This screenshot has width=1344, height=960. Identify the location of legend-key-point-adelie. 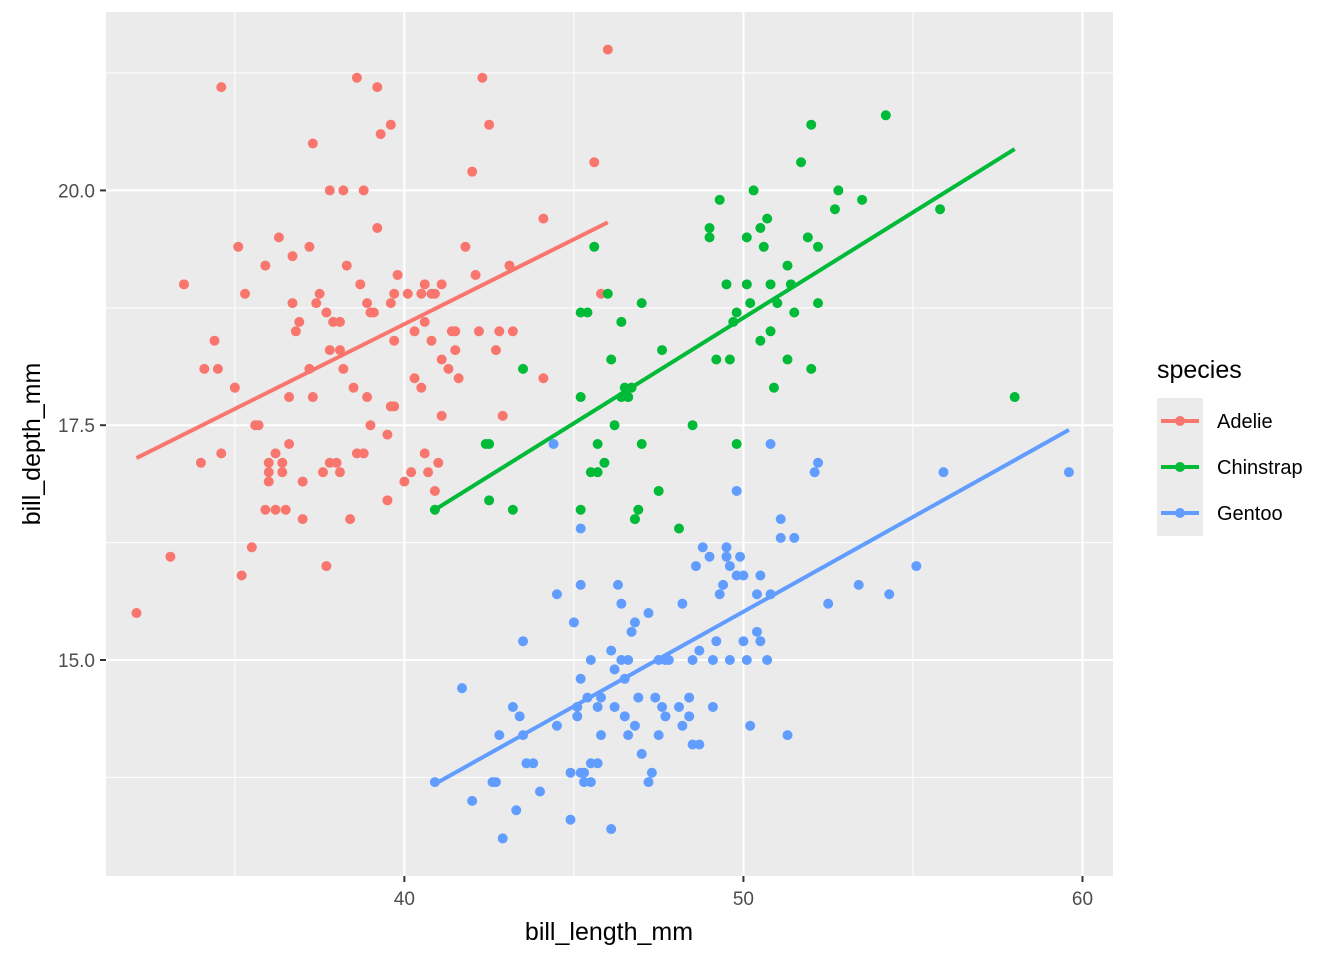
(1180, 421).